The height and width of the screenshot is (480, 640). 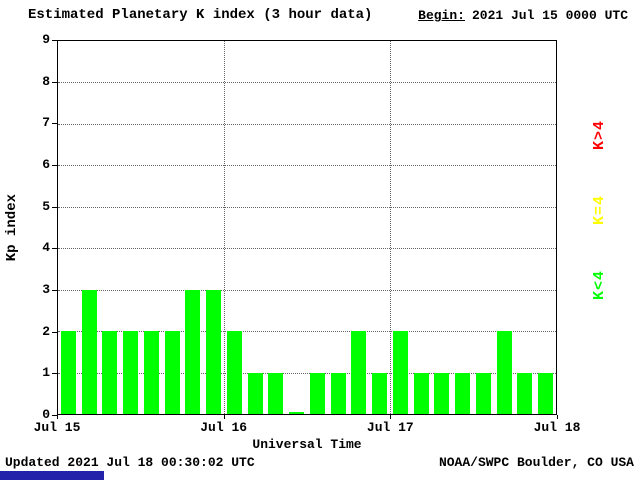 I want to click on y-tick-label: 6, so click(x=46, y=164).